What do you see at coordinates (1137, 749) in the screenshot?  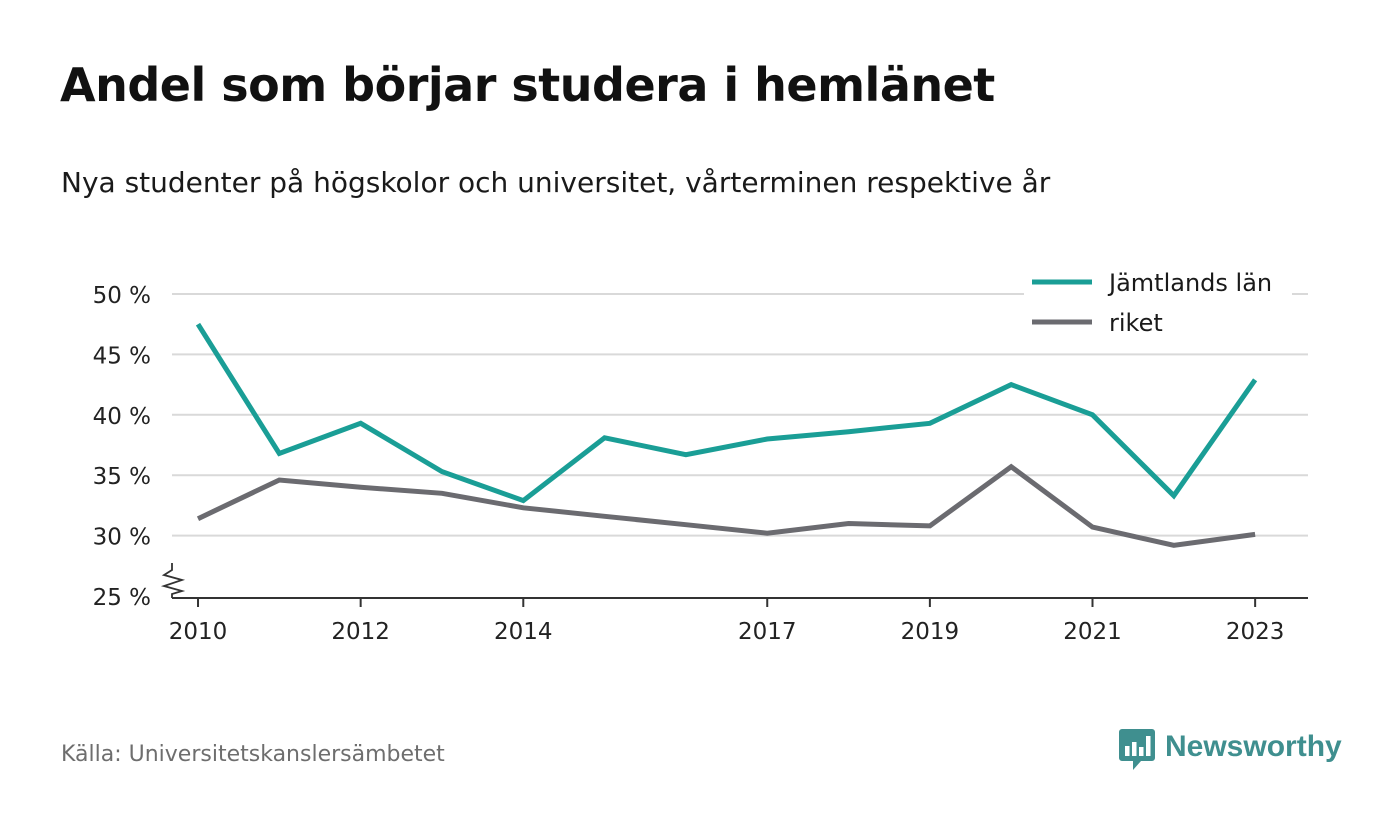 I see `newsworthy-logo-icon` at bounding box center [1137, 749].